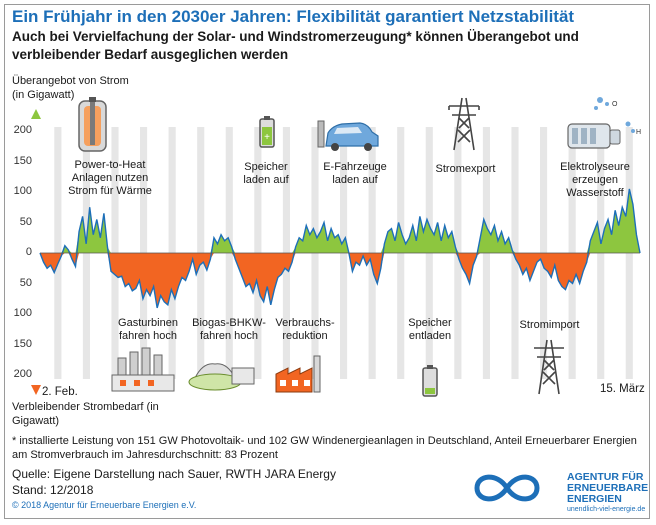 The image size is (656, 525). I want to click on caption-verbrauchsreduktion: Verbrauchs-reduktion, so click(305, 329).